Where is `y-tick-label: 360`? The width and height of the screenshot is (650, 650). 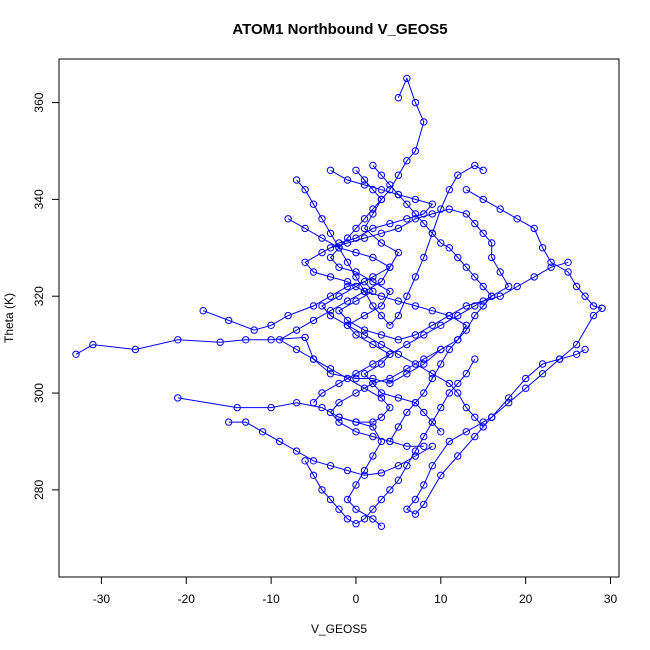 y-tick-label: 360 is located at coordinates (39, 102).